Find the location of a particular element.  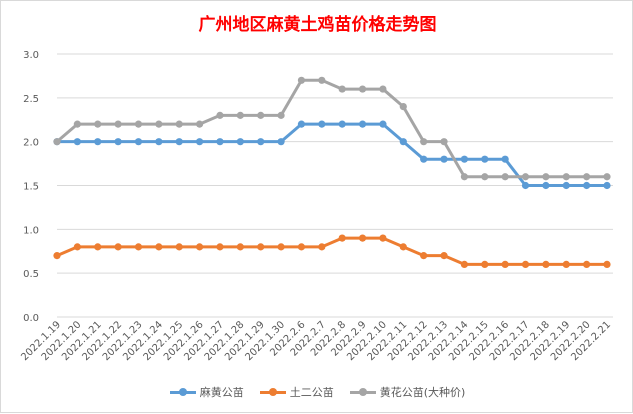

legend-label: 麻黄公苗 is located at coordinates (221, 392).